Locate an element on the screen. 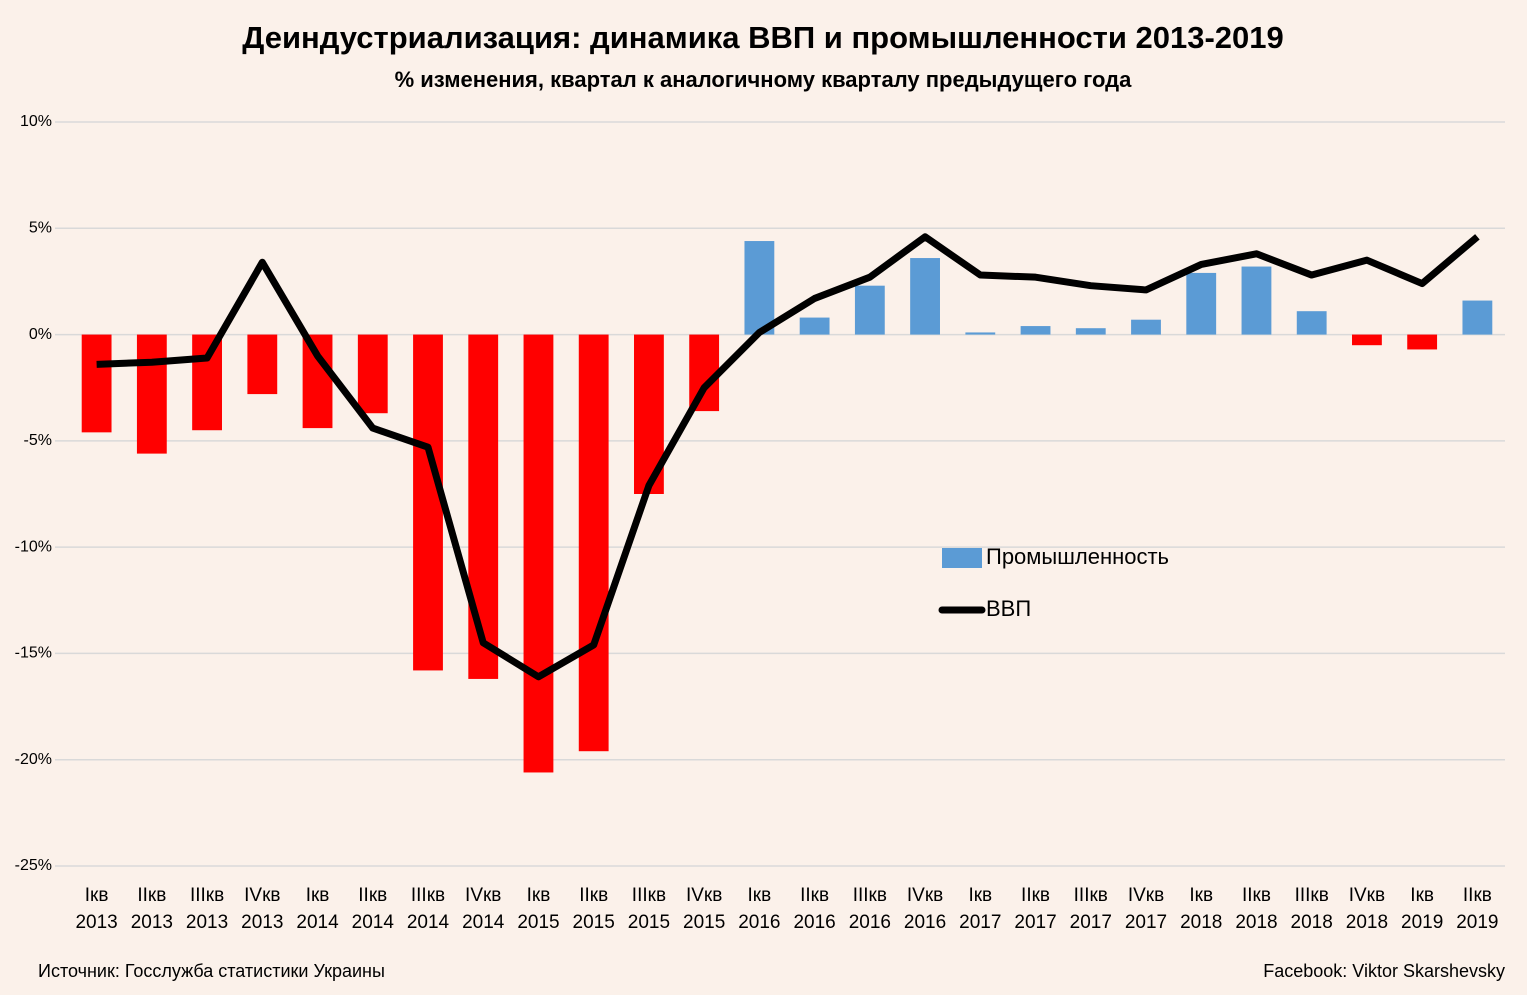 Image resolution: width=1527 pixels, height=995 pixels. x-tick-label: IIкв 2019 is located at coordinates (1477, 909).